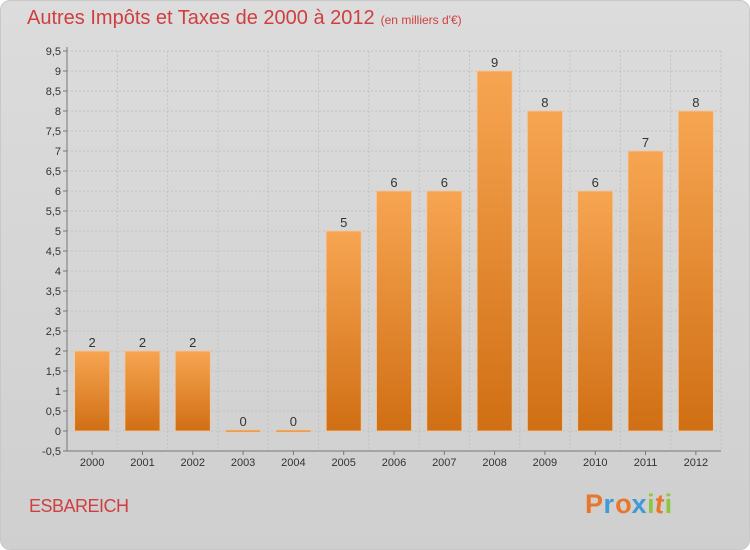 Image resolution: width=750 pixels, height=550 pixels. I want to click on bar-value-label: 7, so click(645, 142).